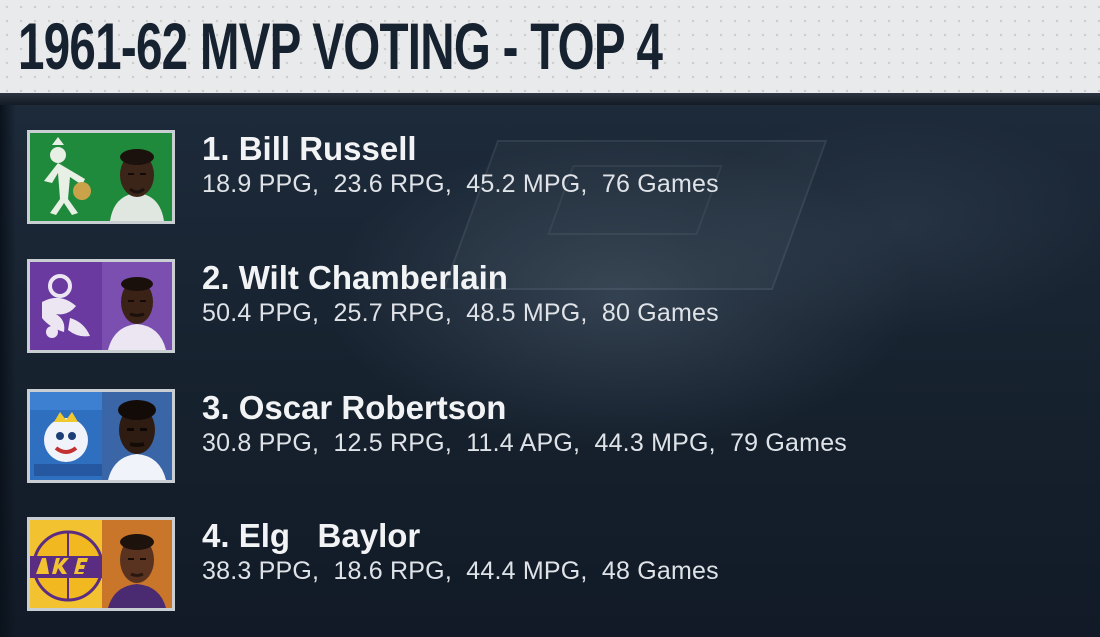 The height and width of the screenshot is (637, 1100). I want to click on stat-value: 50.4 PPG, so click(257, 313).